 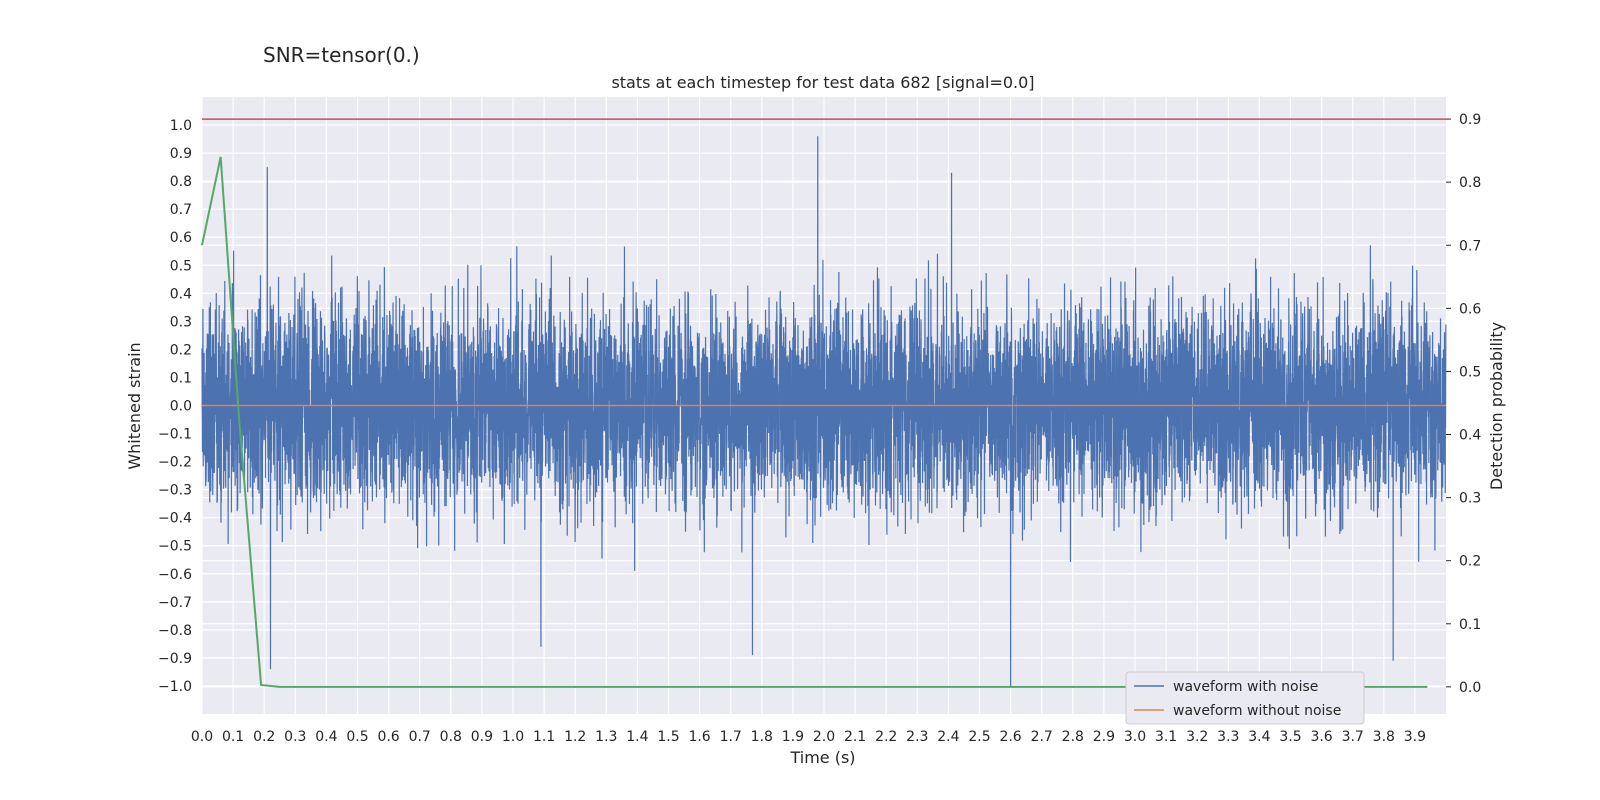 I want to click on y-tick-label: −0.6, so click(x=175, y=575).